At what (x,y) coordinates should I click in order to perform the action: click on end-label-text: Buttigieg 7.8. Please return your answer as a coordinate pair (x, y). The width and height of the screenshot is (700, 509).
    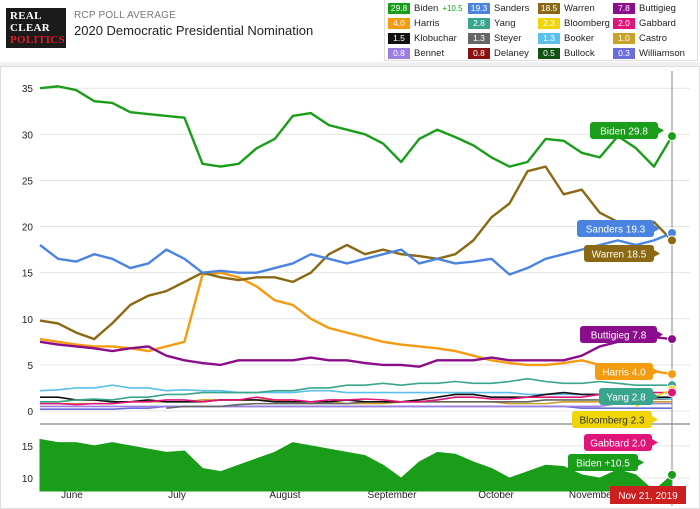
    Looking at the image, I should click on (619, 336).